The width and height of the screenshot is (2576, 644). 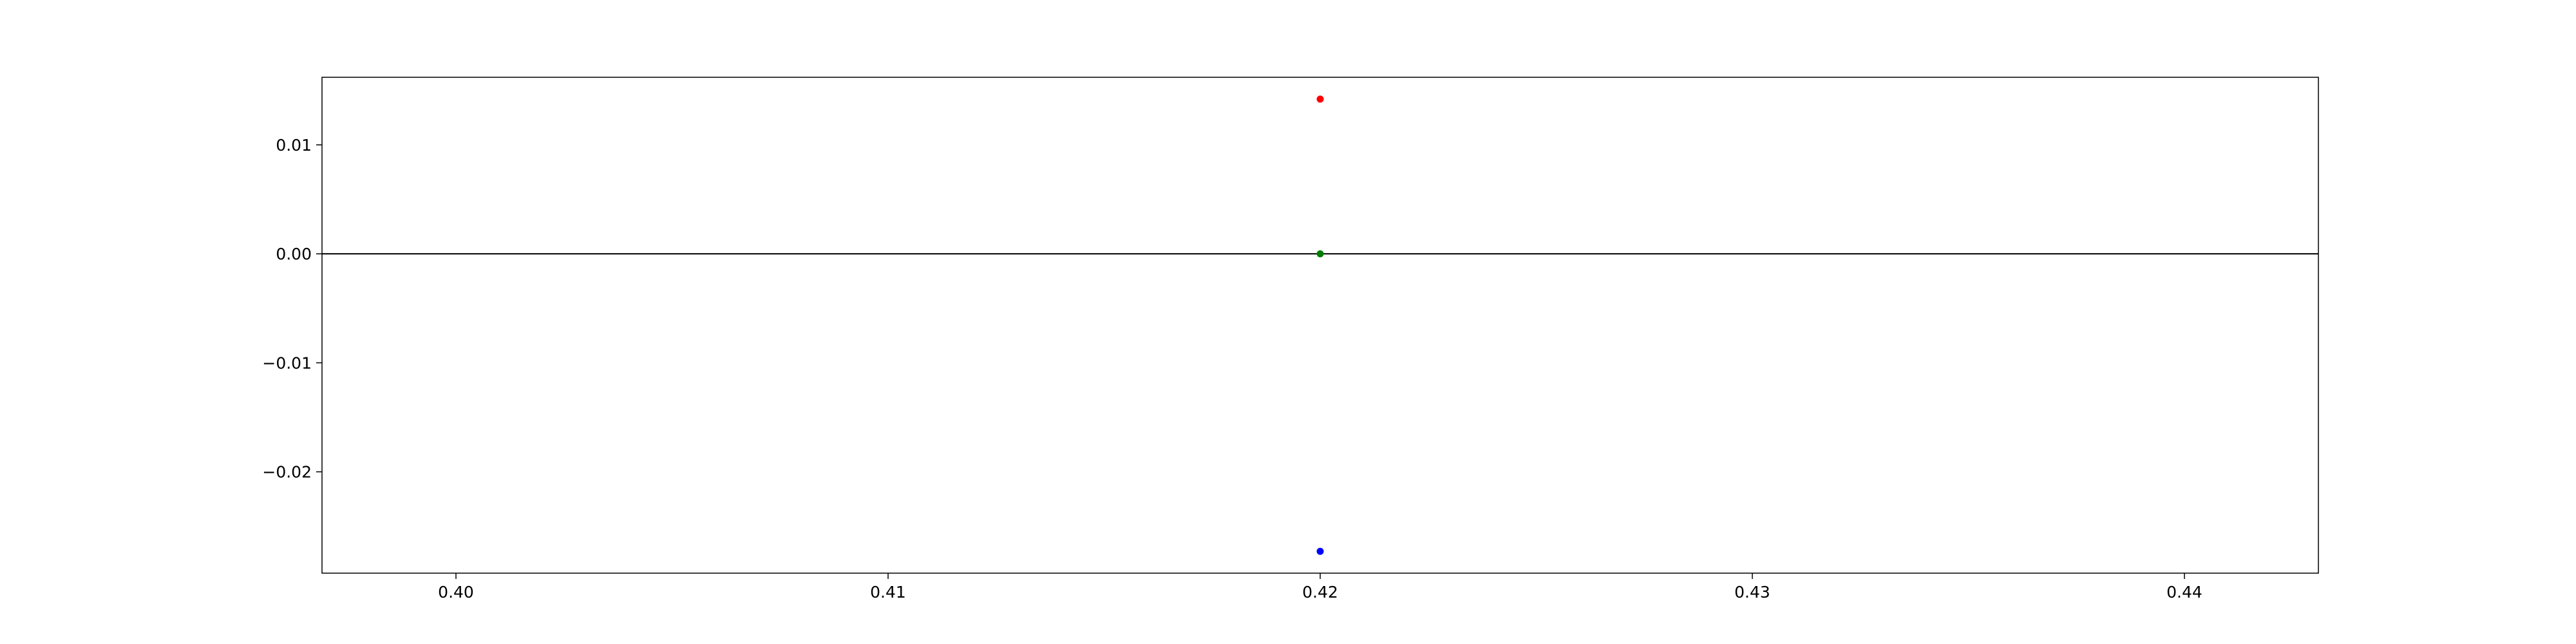 What do you see at coordinates (888, 592) in the screenshot?
I see `x-tick-label: 0.41` at bounding box center [888, 592].